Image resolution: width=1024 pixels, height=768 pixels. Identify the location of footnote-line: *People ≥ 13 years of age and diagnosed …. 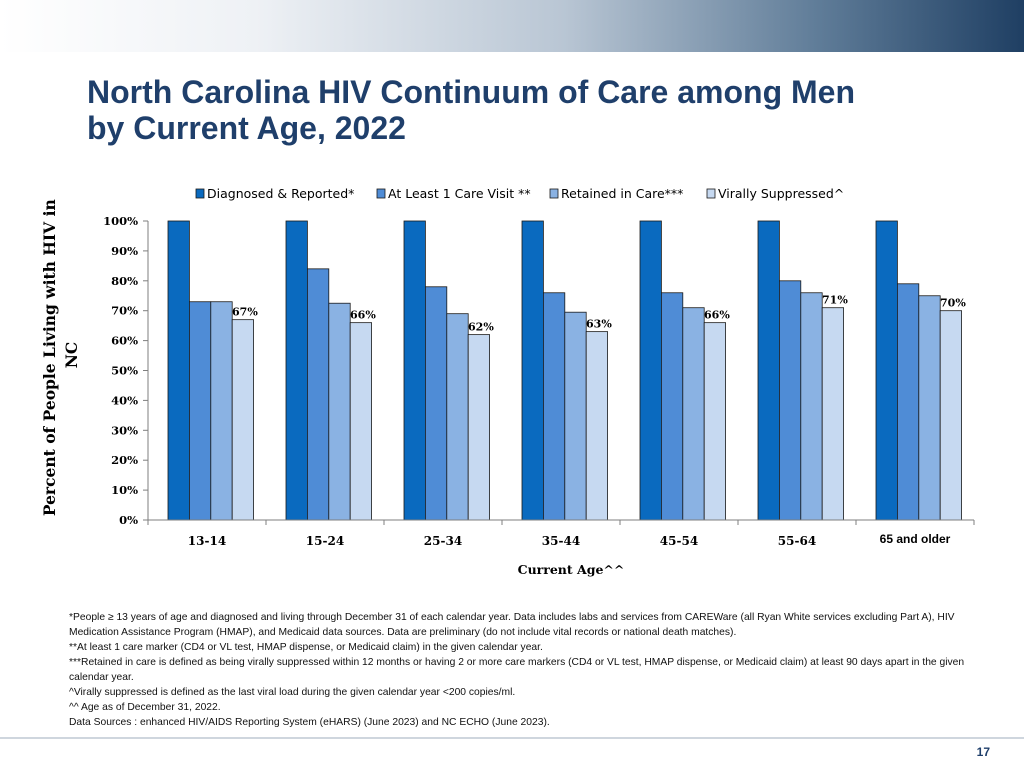
(512, 625).